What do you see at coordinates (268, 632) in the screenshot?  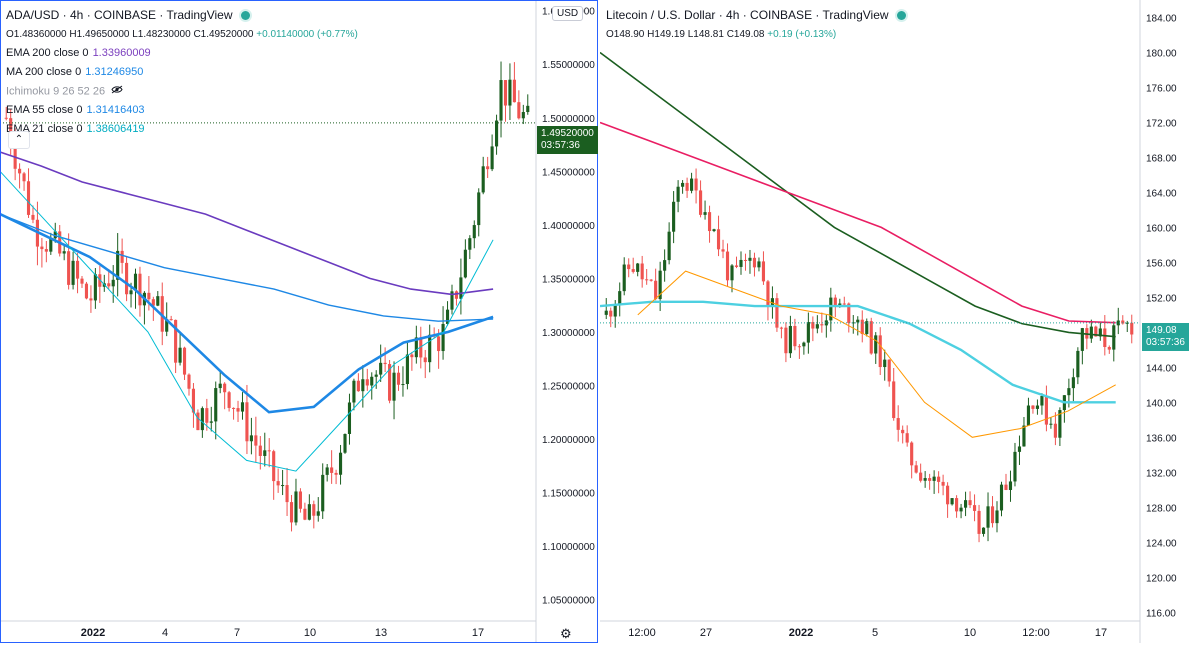 I see `ada-time-axis: 2022 4 7 10 13 17` at bounding box center [268, 632].